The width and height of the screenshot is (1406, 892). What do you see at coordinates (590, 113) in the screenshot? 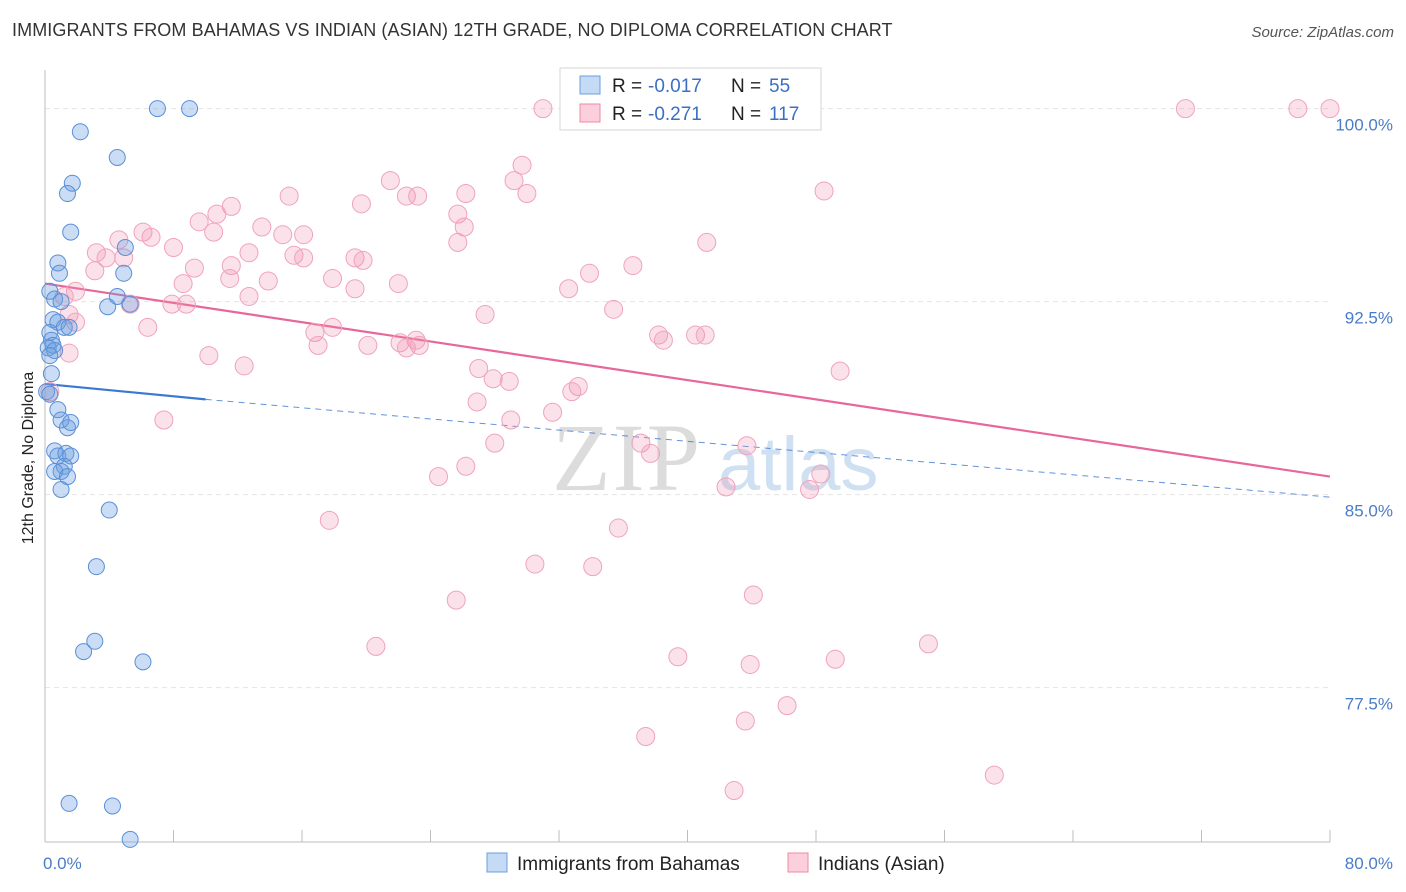
I see `legend-swatch-indians` at bounding box center [590, 113].